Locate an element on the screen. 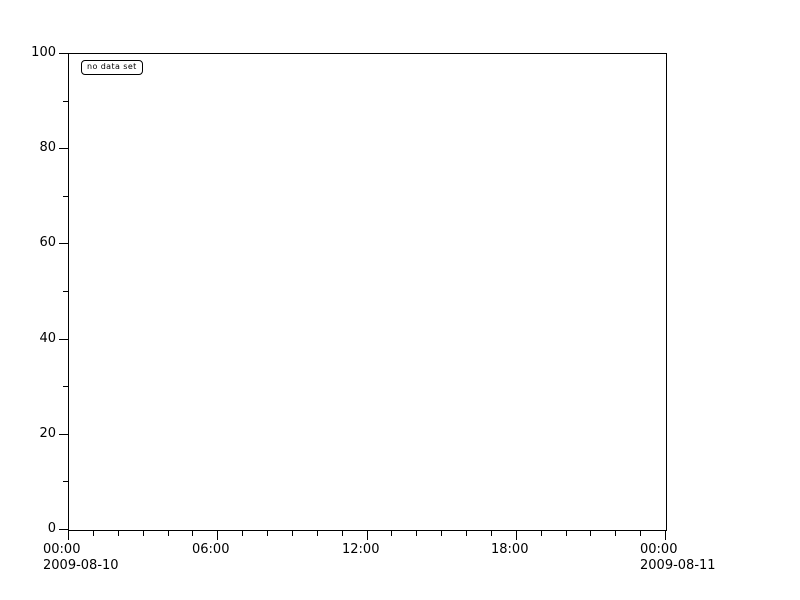 The height and width of the screenshot is (600, 800). y-tick-label: 100 is located at coordinates (43, 52).